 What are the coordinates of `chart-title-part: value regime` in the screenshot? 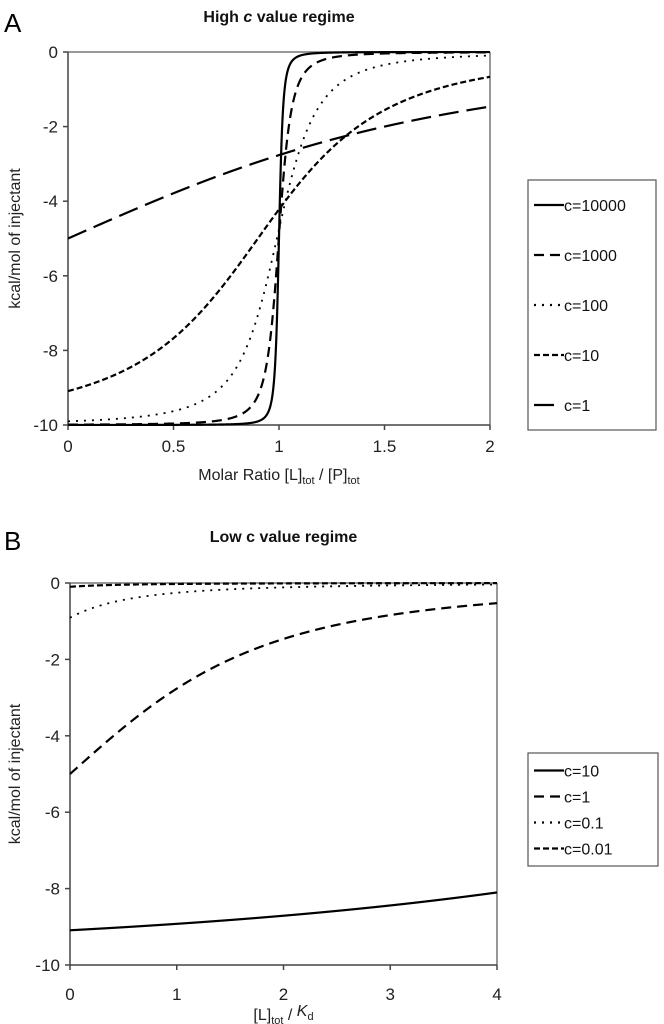 It's located at (303, 17).